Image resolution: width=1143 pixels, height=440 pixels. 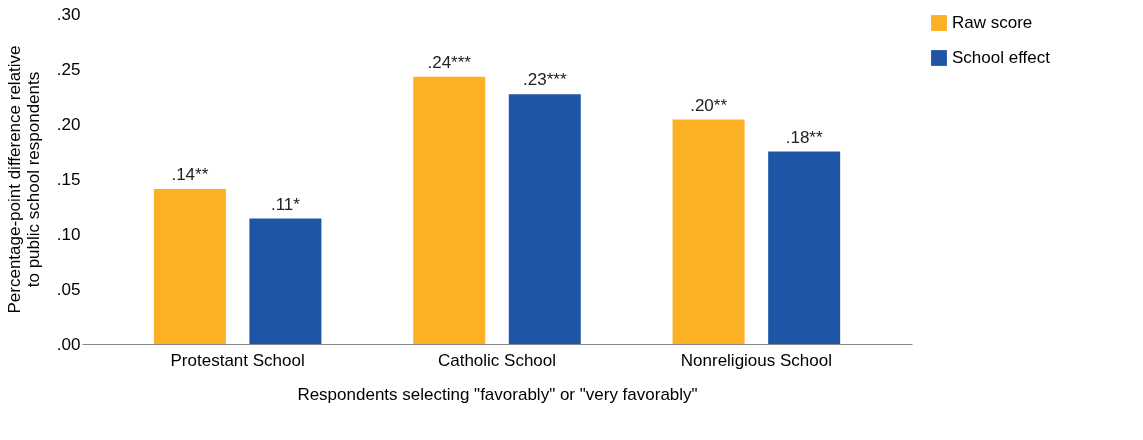 I want to click on data-label: .20**, so click(x=709, y=105).